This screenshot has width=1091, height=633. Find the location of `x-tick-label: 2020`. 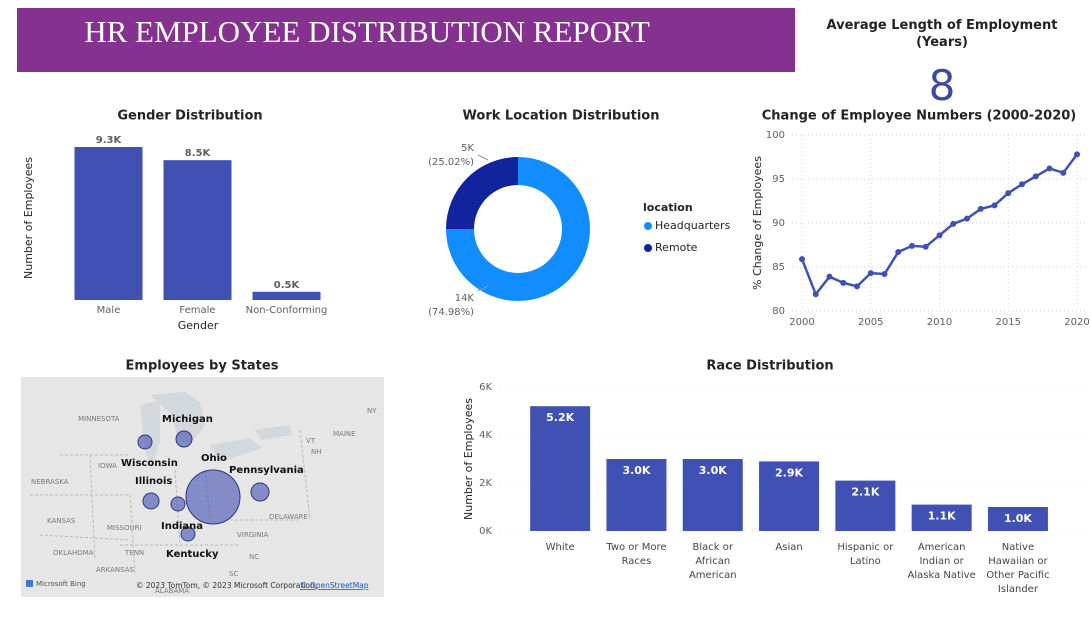

x-tick-label: 2020 is located at coordinates (1076, 322).